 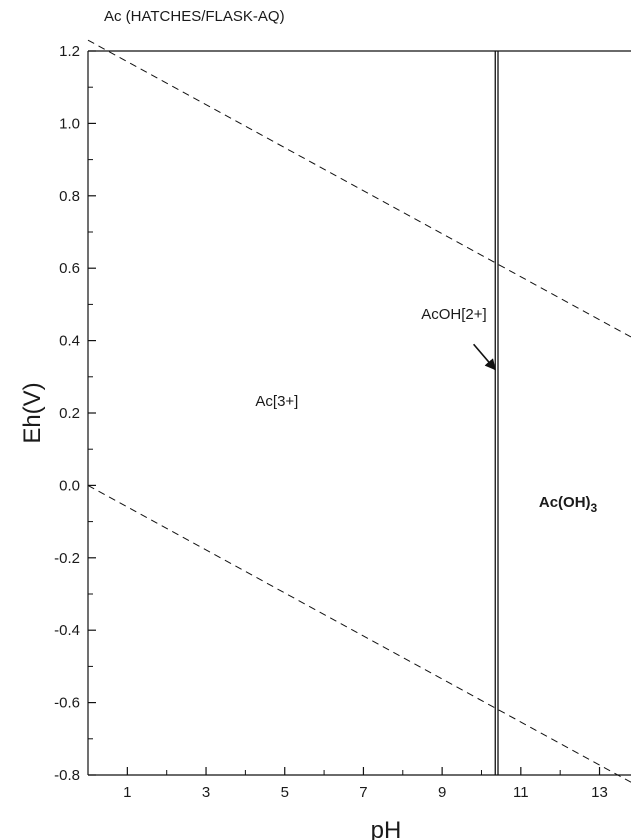 I want to click on y-tick-label: 0.4, so click(x=69, y=341).